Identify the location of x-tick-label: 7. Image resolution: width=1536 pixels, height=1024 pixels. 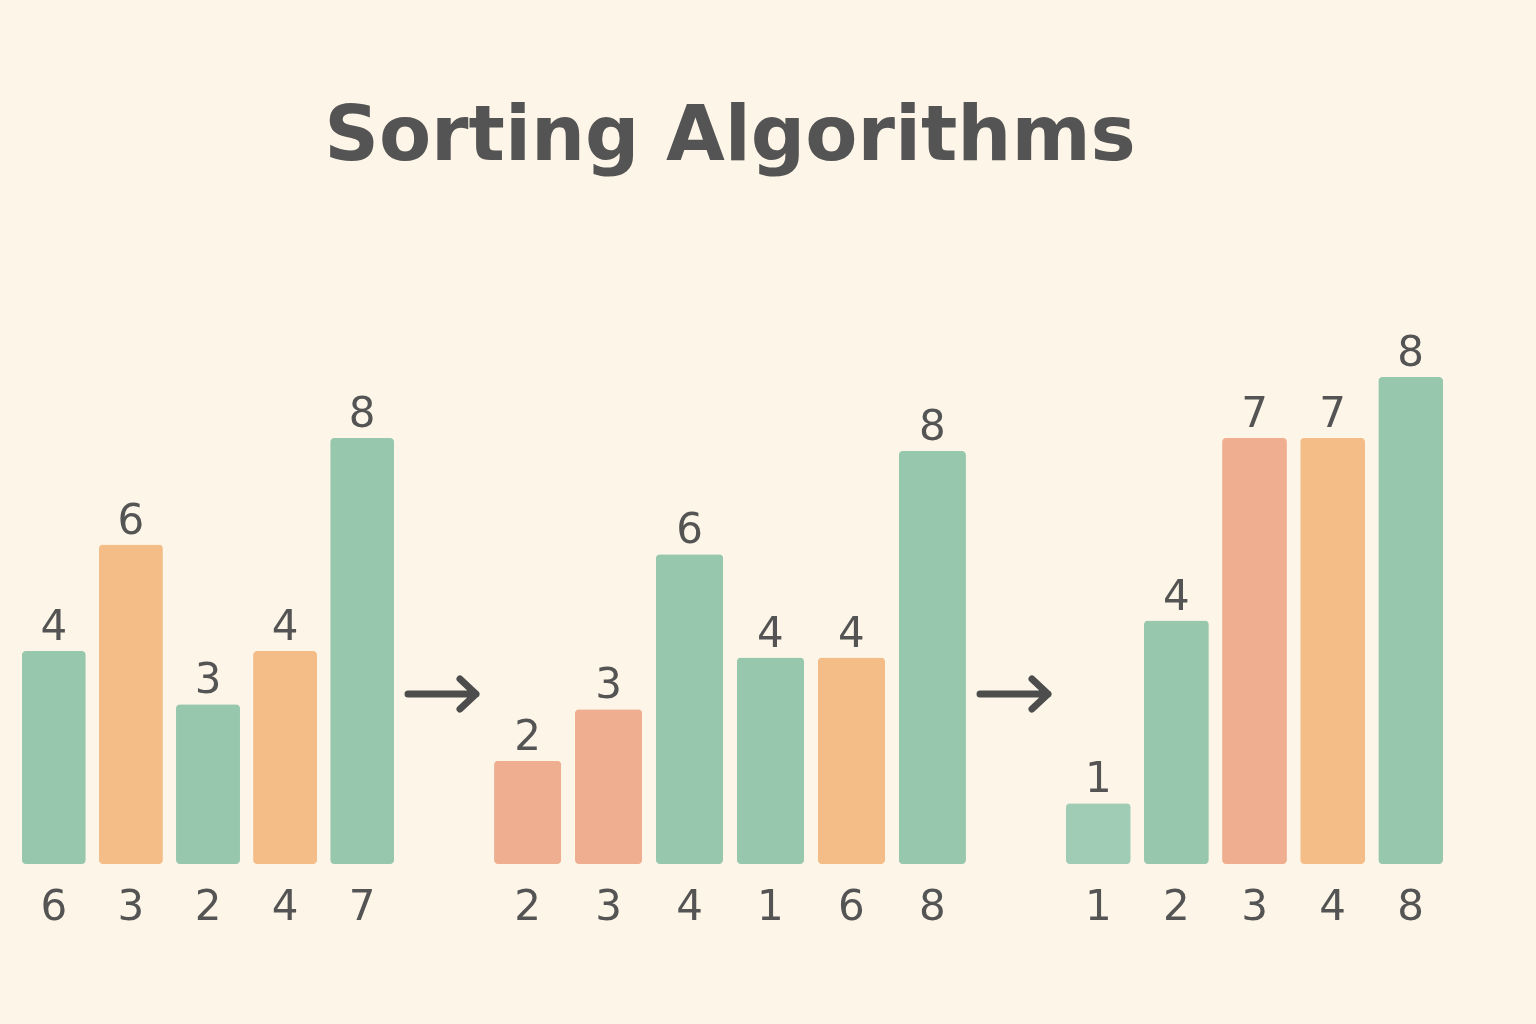
(362, 905).